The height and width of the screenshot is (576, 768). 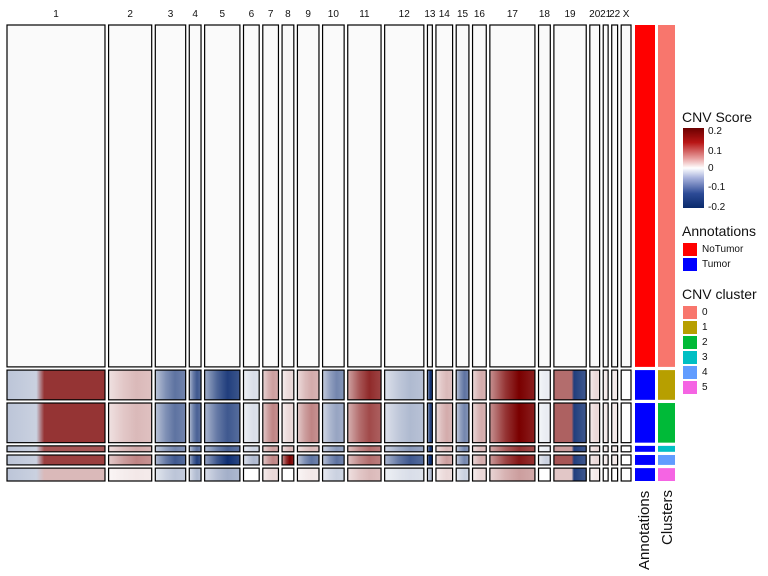 I want to click on colorbar-tick: 0.2, so click(x=715, y=131).